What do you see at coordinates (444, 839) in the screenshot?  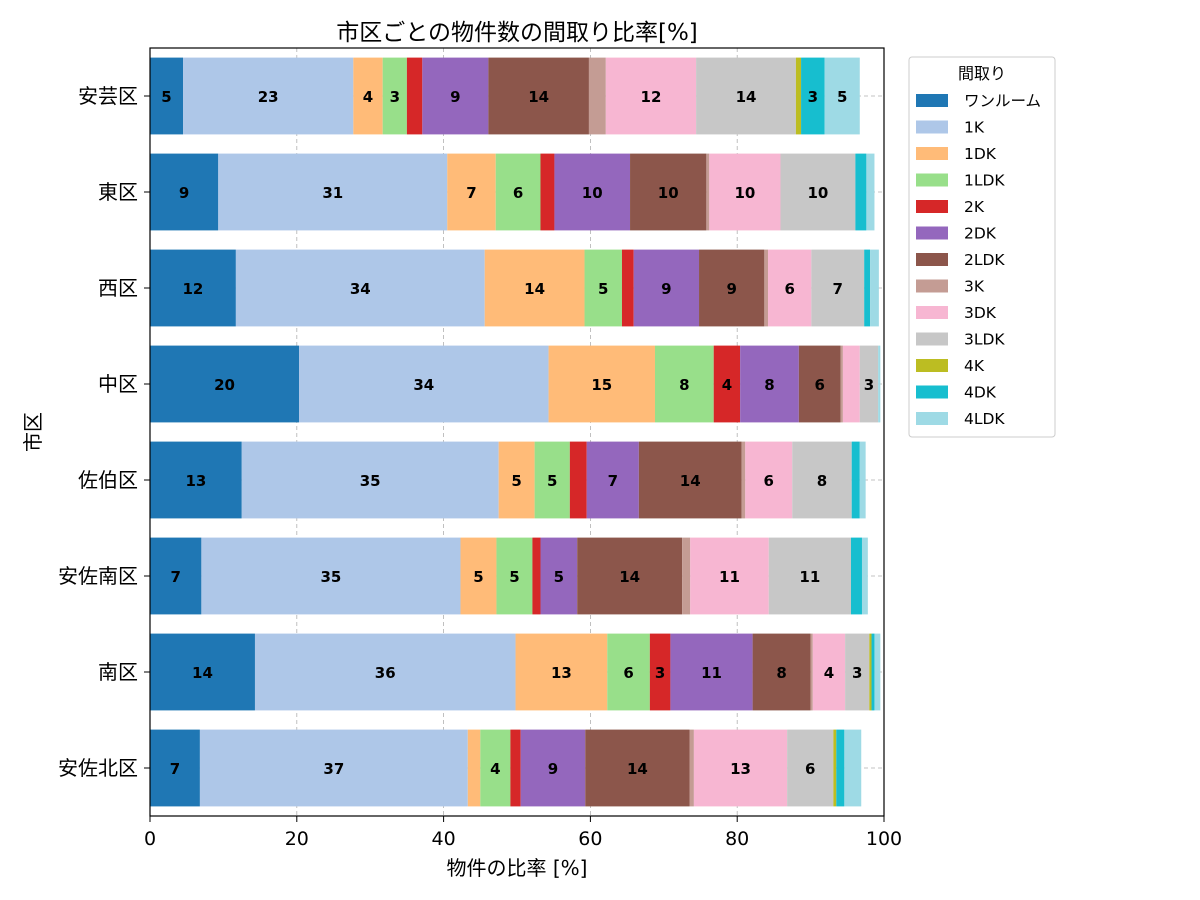 I see `x-tick-label: 40` at bounding box center [444, 839].